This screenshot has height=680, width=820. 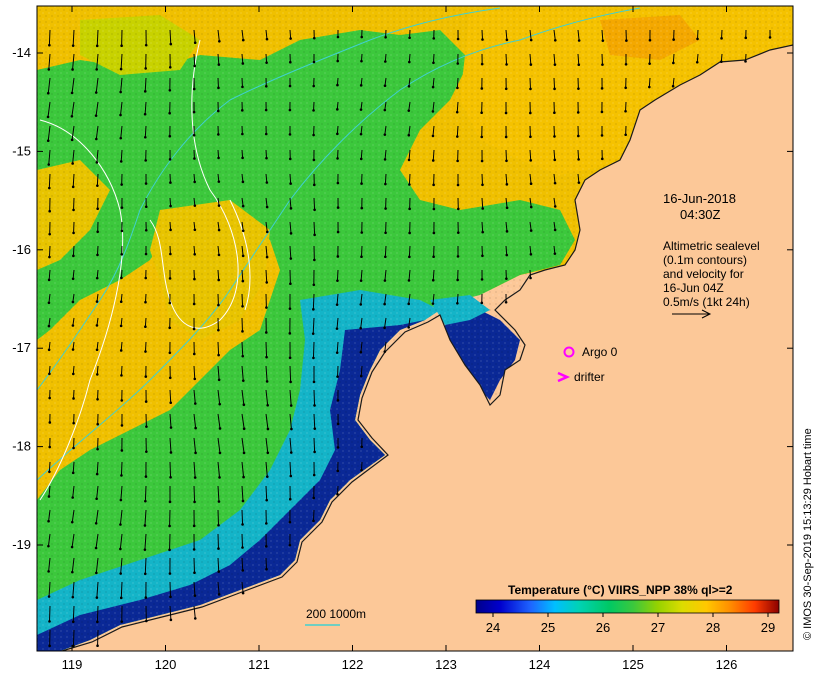 What do you see at coordinates (705, 260) in the screenshot?
I see `altimetry-note-line2: (0.1m contours)` at bounding box center [705, 260].